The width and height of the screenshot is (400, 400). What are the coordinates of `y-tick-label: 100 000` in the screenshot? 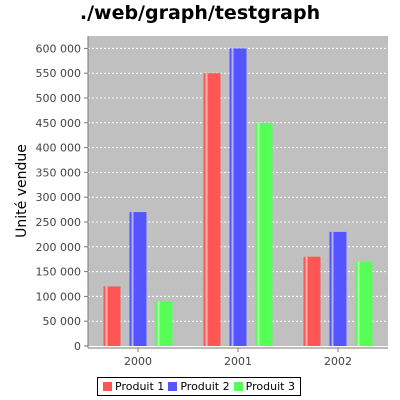 It's located at (59, 296).